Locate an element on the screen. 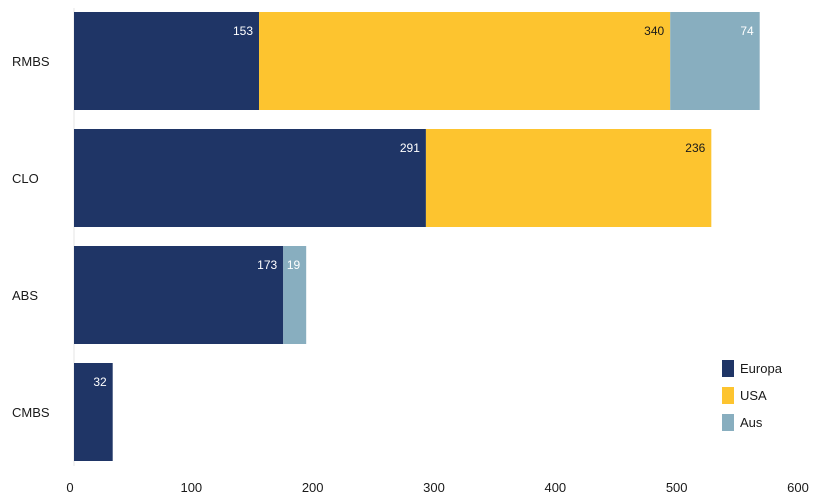 This screenshot has height=503, width=830. data-label-clo-usa: 236 is located at coordinates (695, 148).